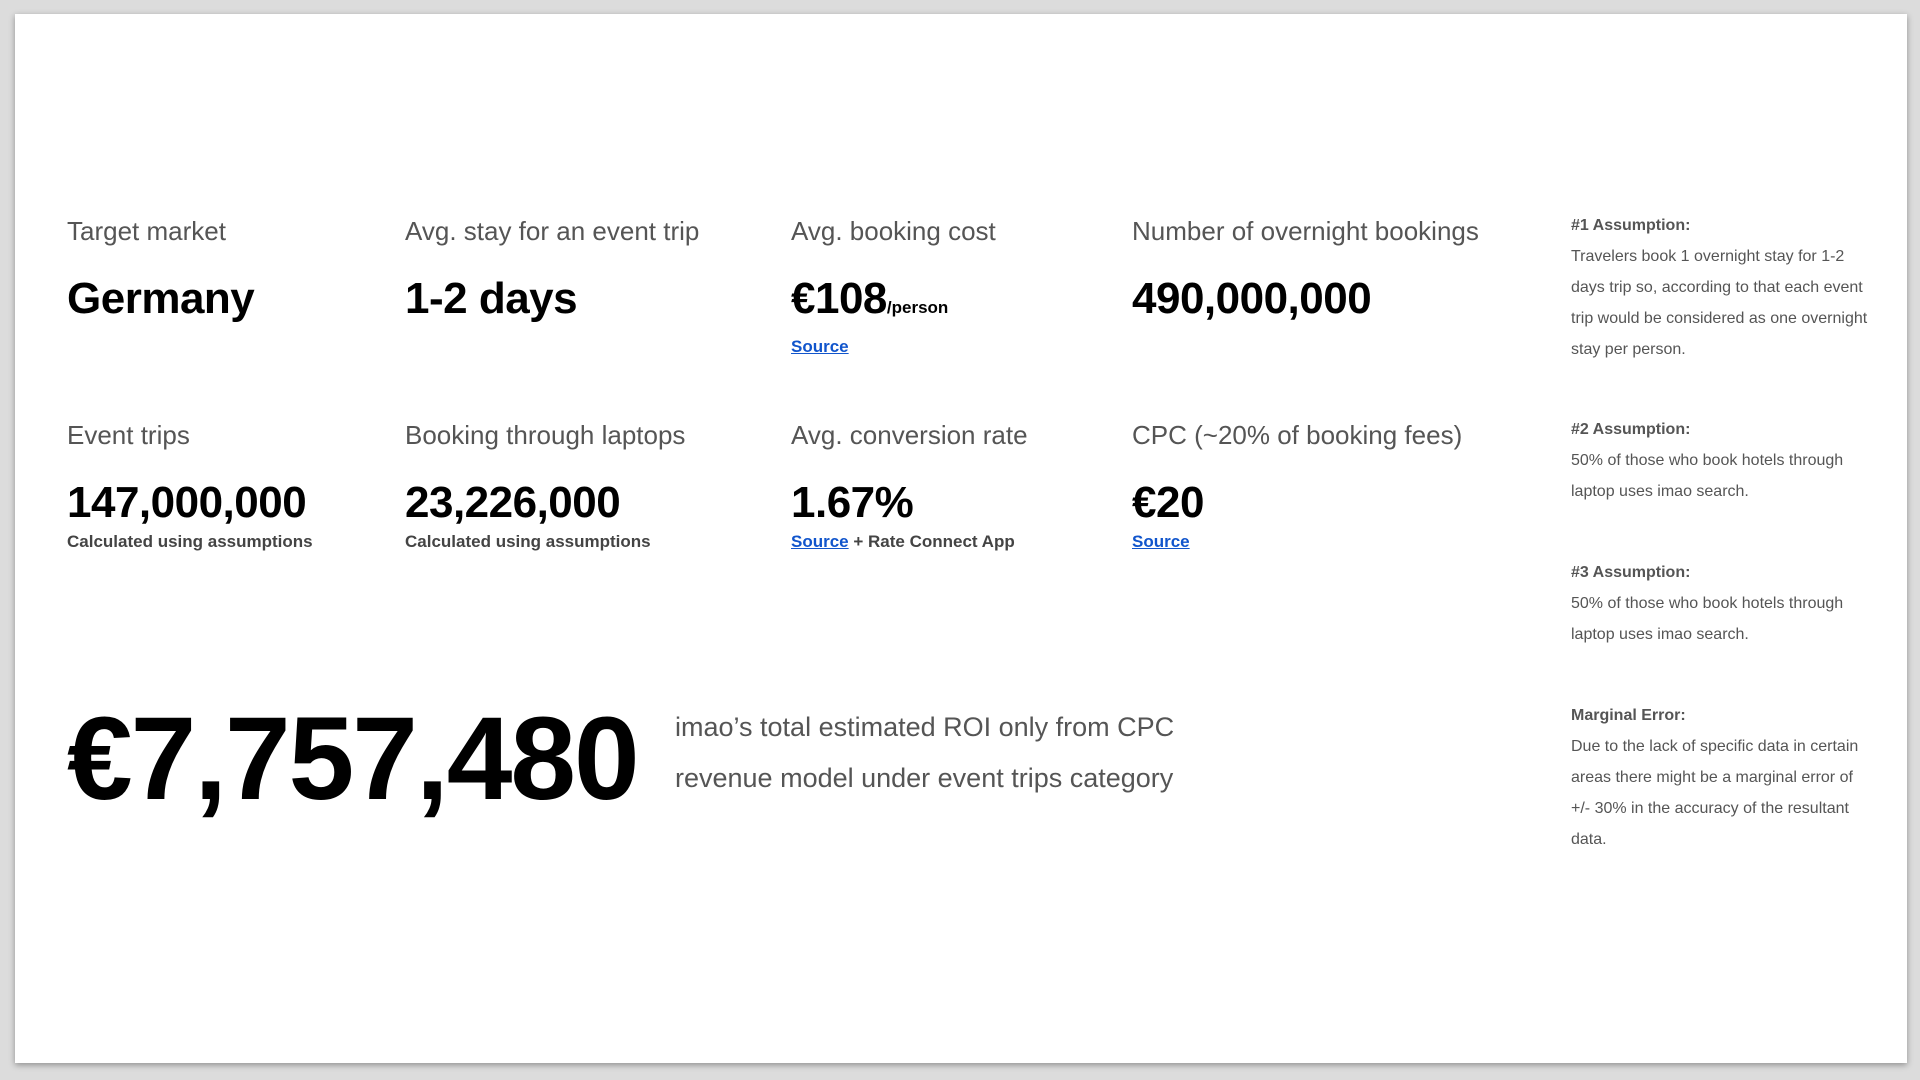 The image size is (1920, 1080). Describe the element at coordinates (1631, 225) in the screenshot. I see `assumption-title: #1 Assumption:` at that location.